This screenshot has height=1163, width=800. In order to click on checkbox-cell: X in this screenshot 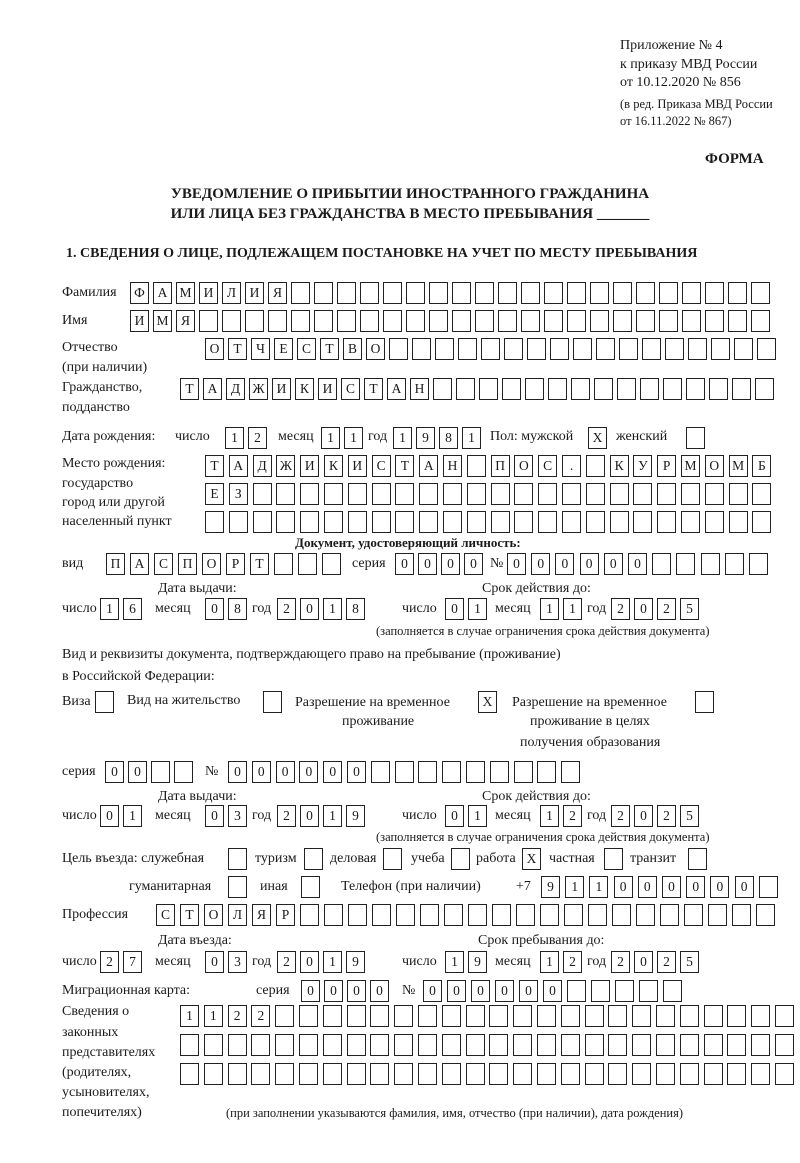, I will do `click(597, 438)`.